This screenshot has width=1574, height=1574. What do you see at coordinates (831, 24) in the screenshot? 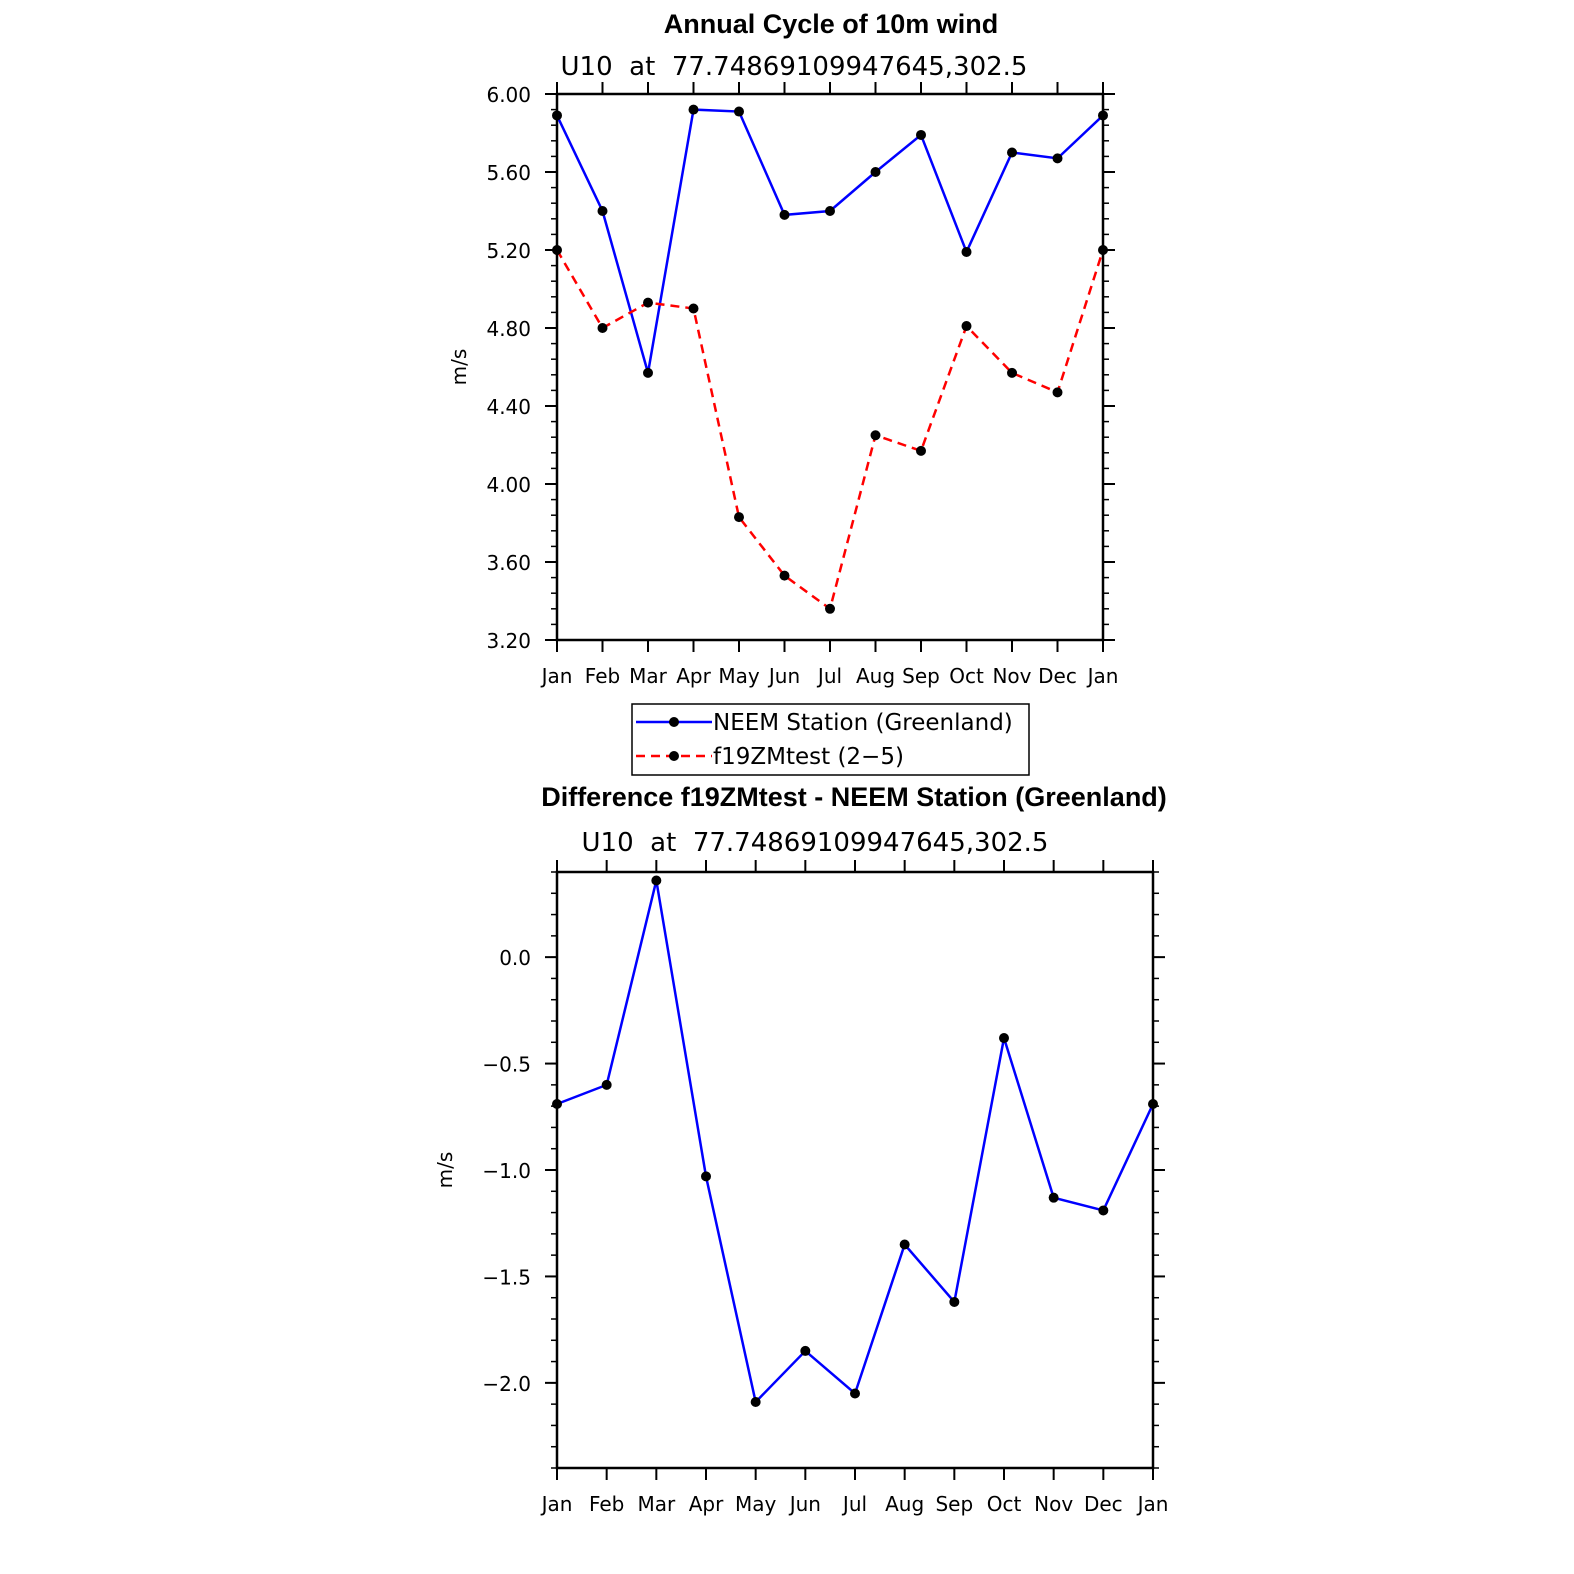
I see `chart-title-1: Annual Cycle of 10m wind` at bounding box center [831, 24].